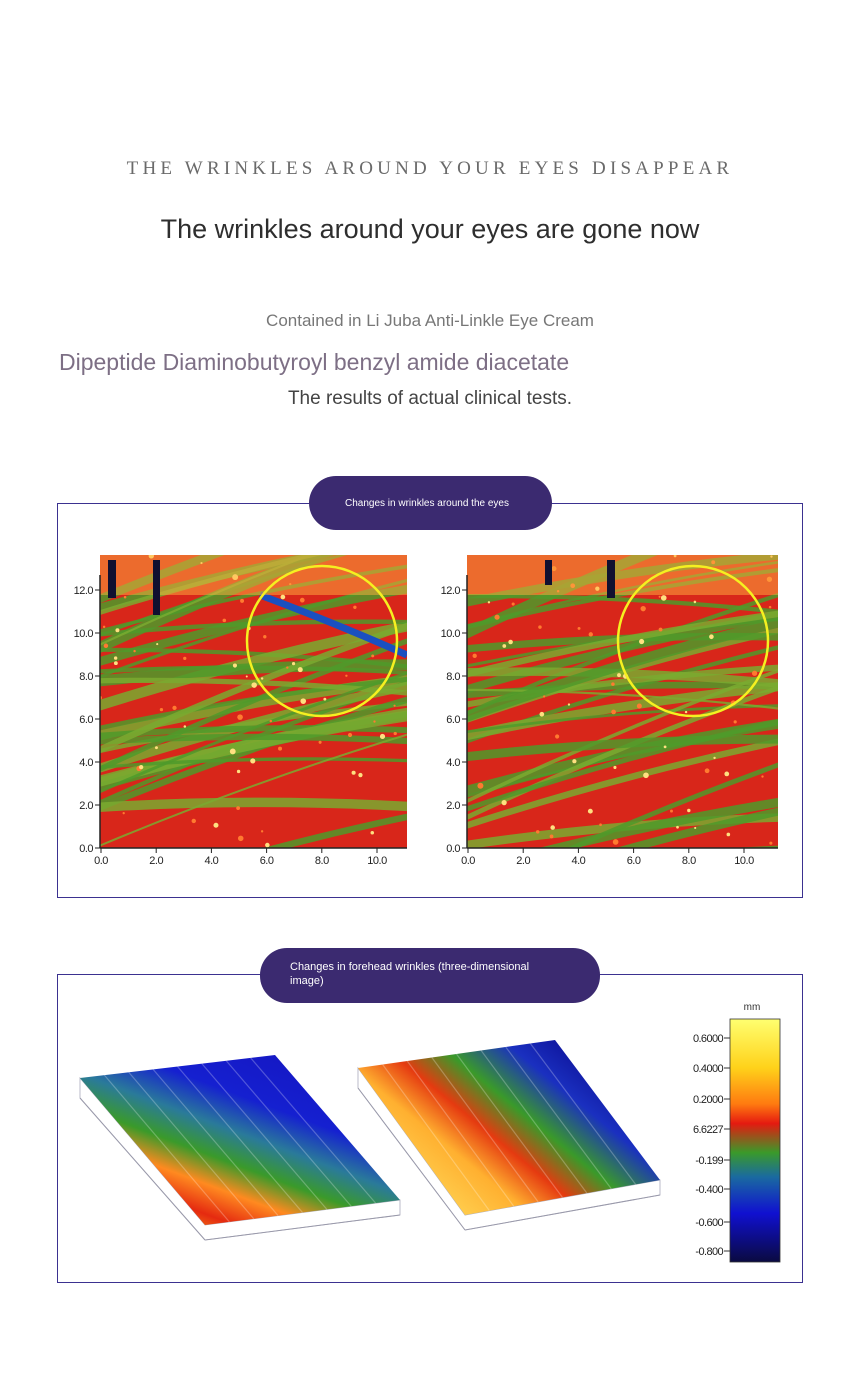 This screenshot has width=860, height=1388. I want to click on panel-badge, so click(430, 975).